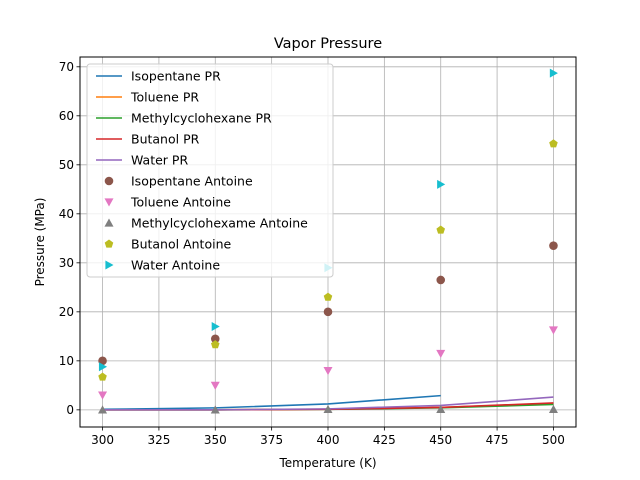  Describe the element at coordinates (328, 440) in the screenshot. I see `x-tick-label: 400` at that location.